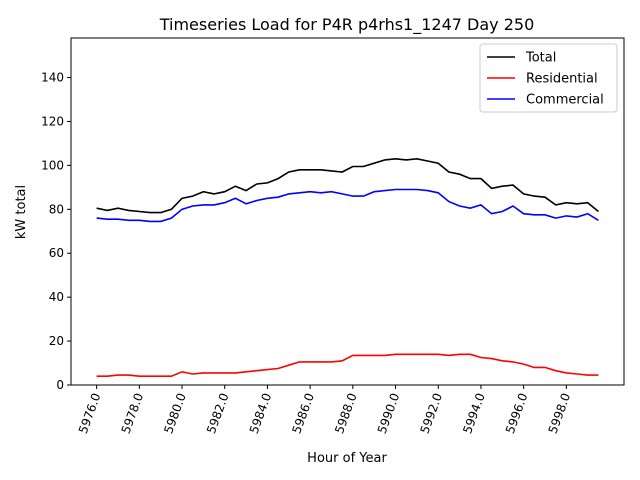 The image size is (640, 480). I want to click on y-tick-label: 120, so click(52, 121).